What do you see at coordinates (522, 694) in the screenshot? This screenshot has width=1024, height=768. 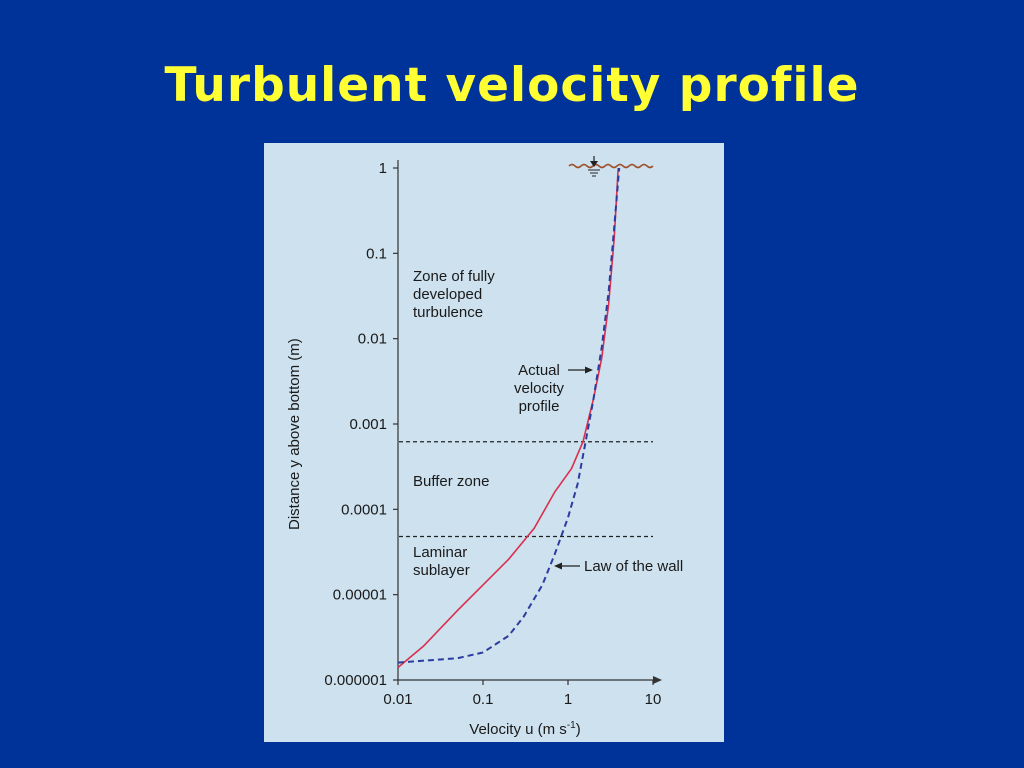 I see `x-ticks: 0.01 0.1 1 10` at bounding box center [522, 694].